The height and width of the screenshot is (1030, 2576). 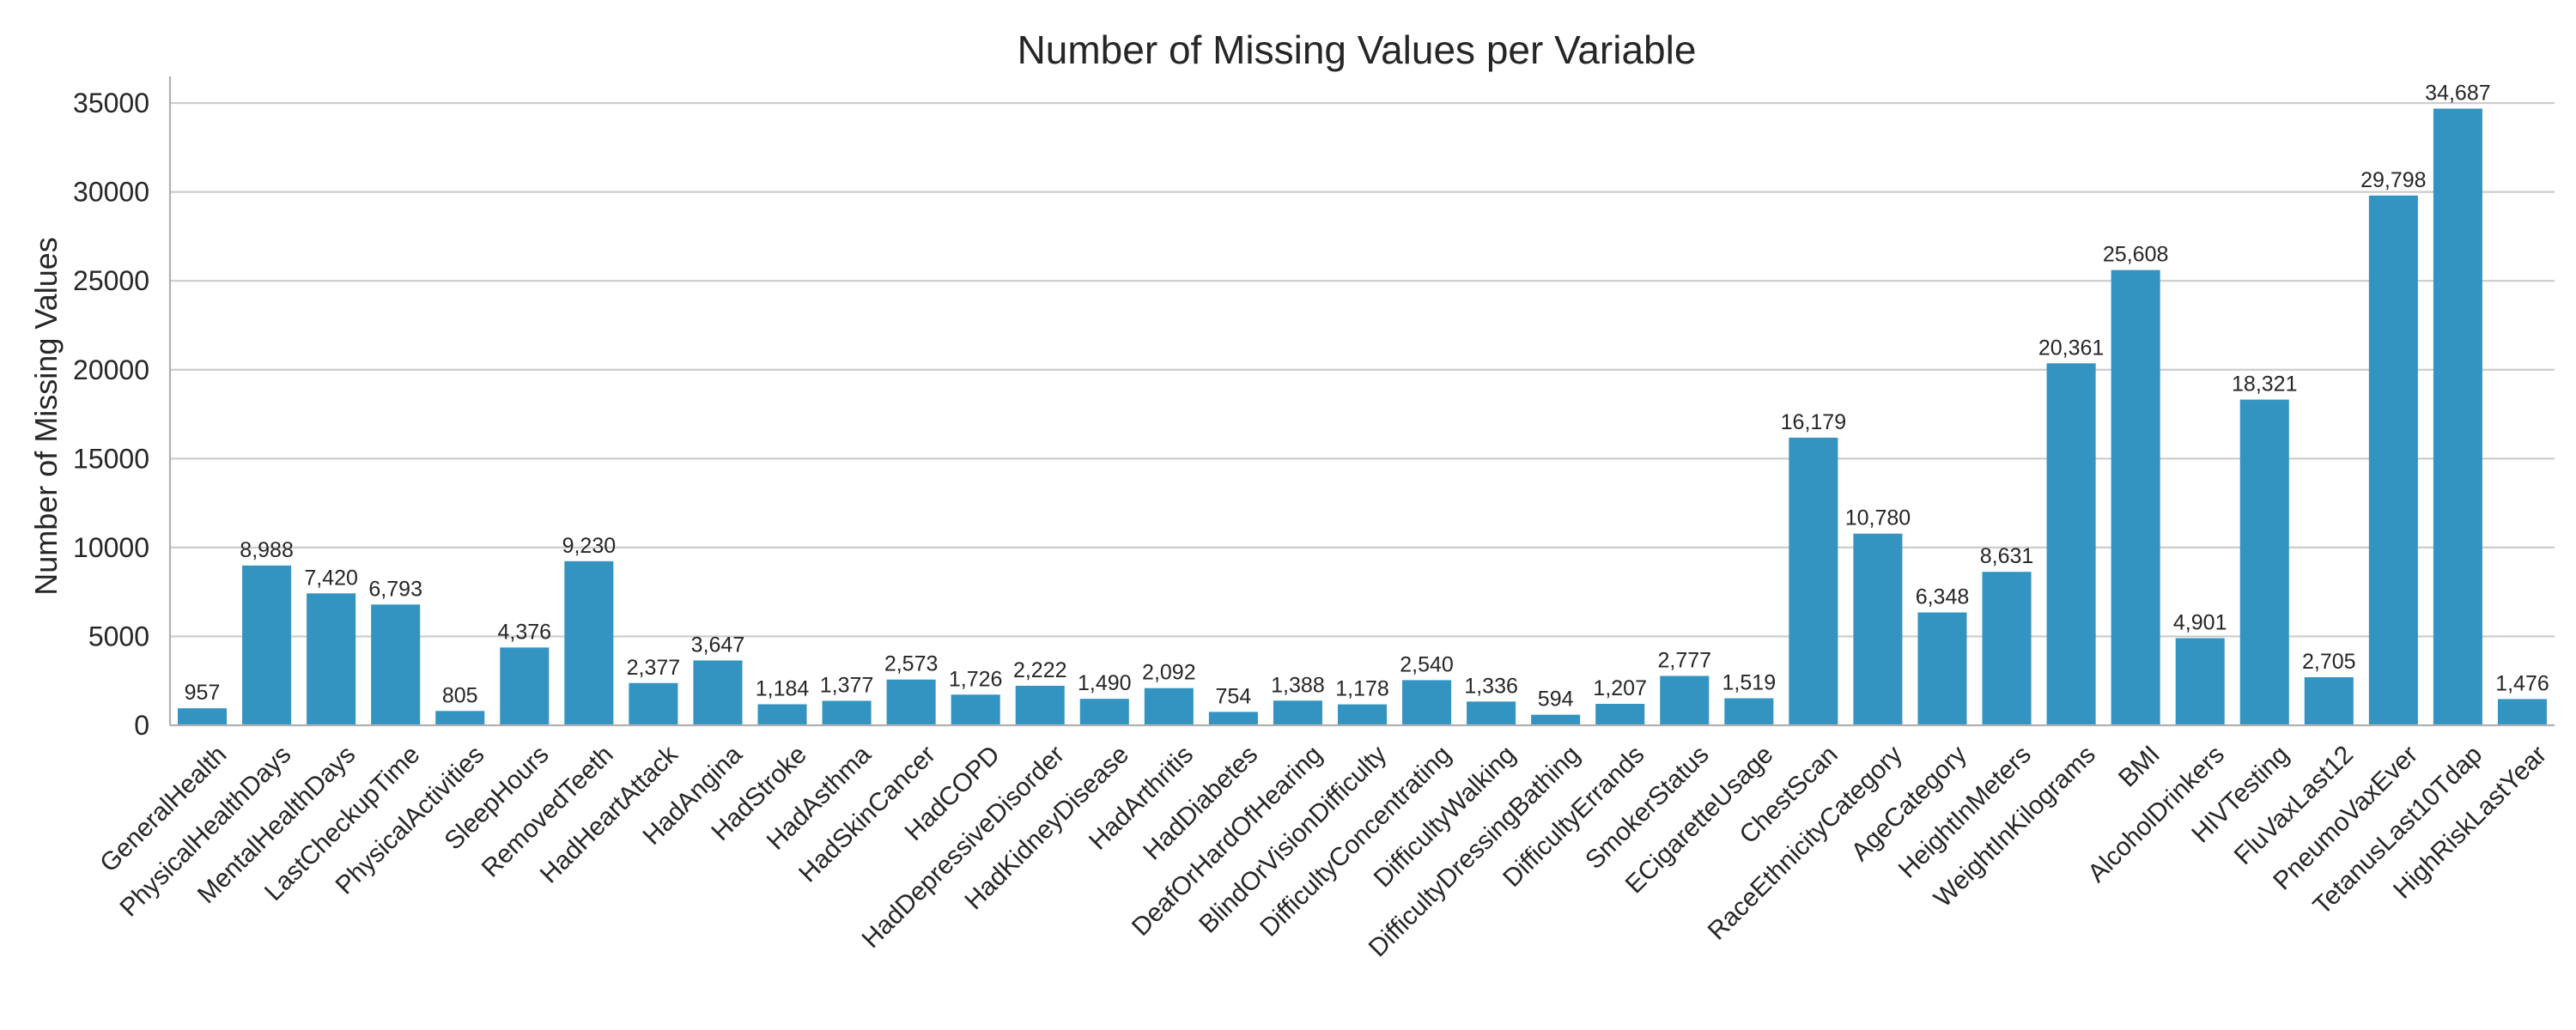 I want to click on data-label: 1,519, so click(x=1749, y=683).